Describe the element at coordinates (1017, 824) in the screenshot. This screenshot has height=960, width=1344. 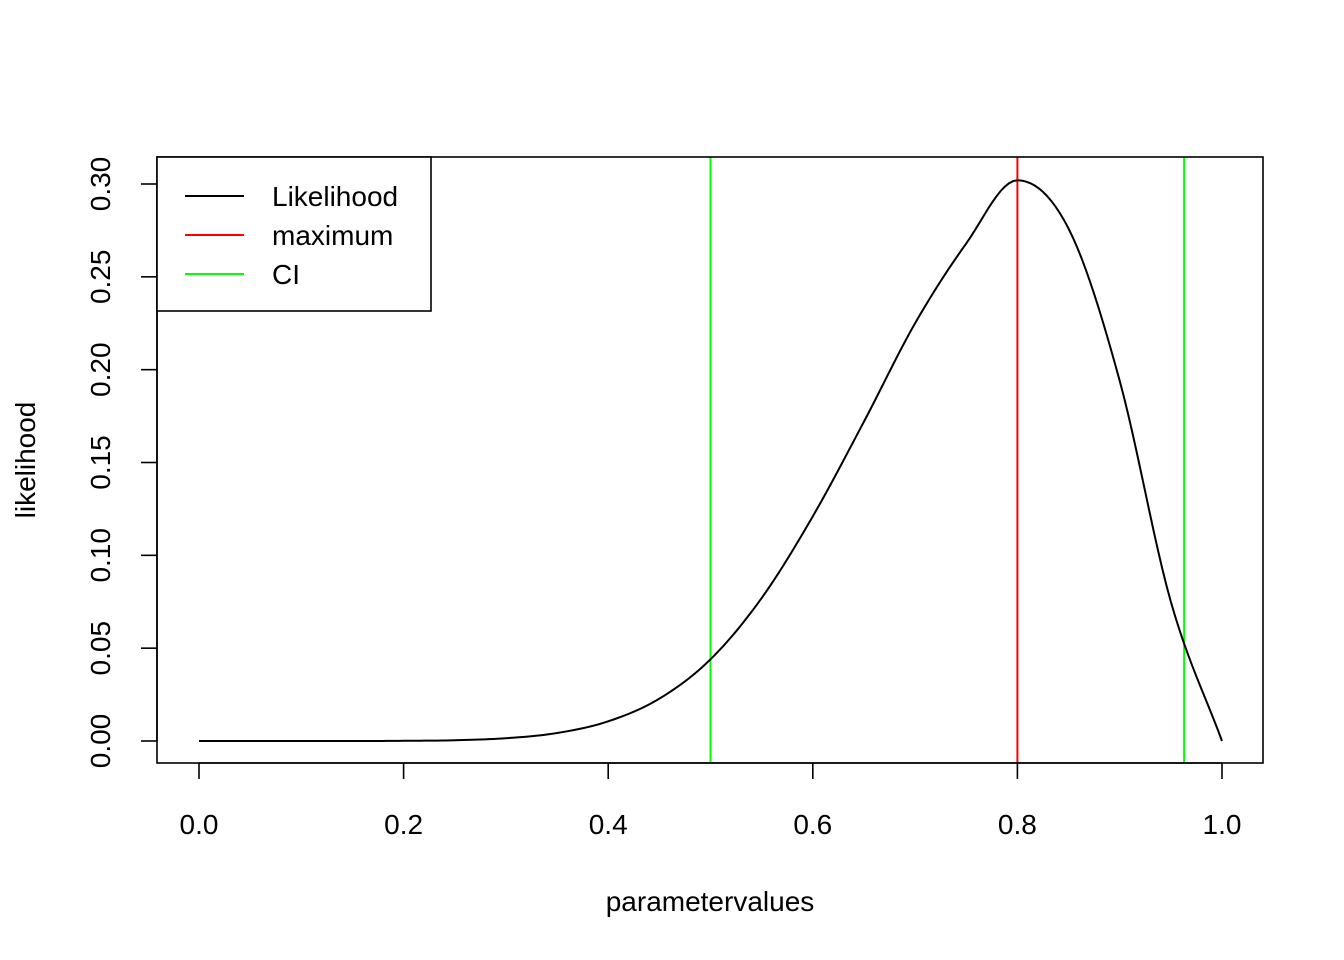
I see `x-tick-label: 0.8` at that location.